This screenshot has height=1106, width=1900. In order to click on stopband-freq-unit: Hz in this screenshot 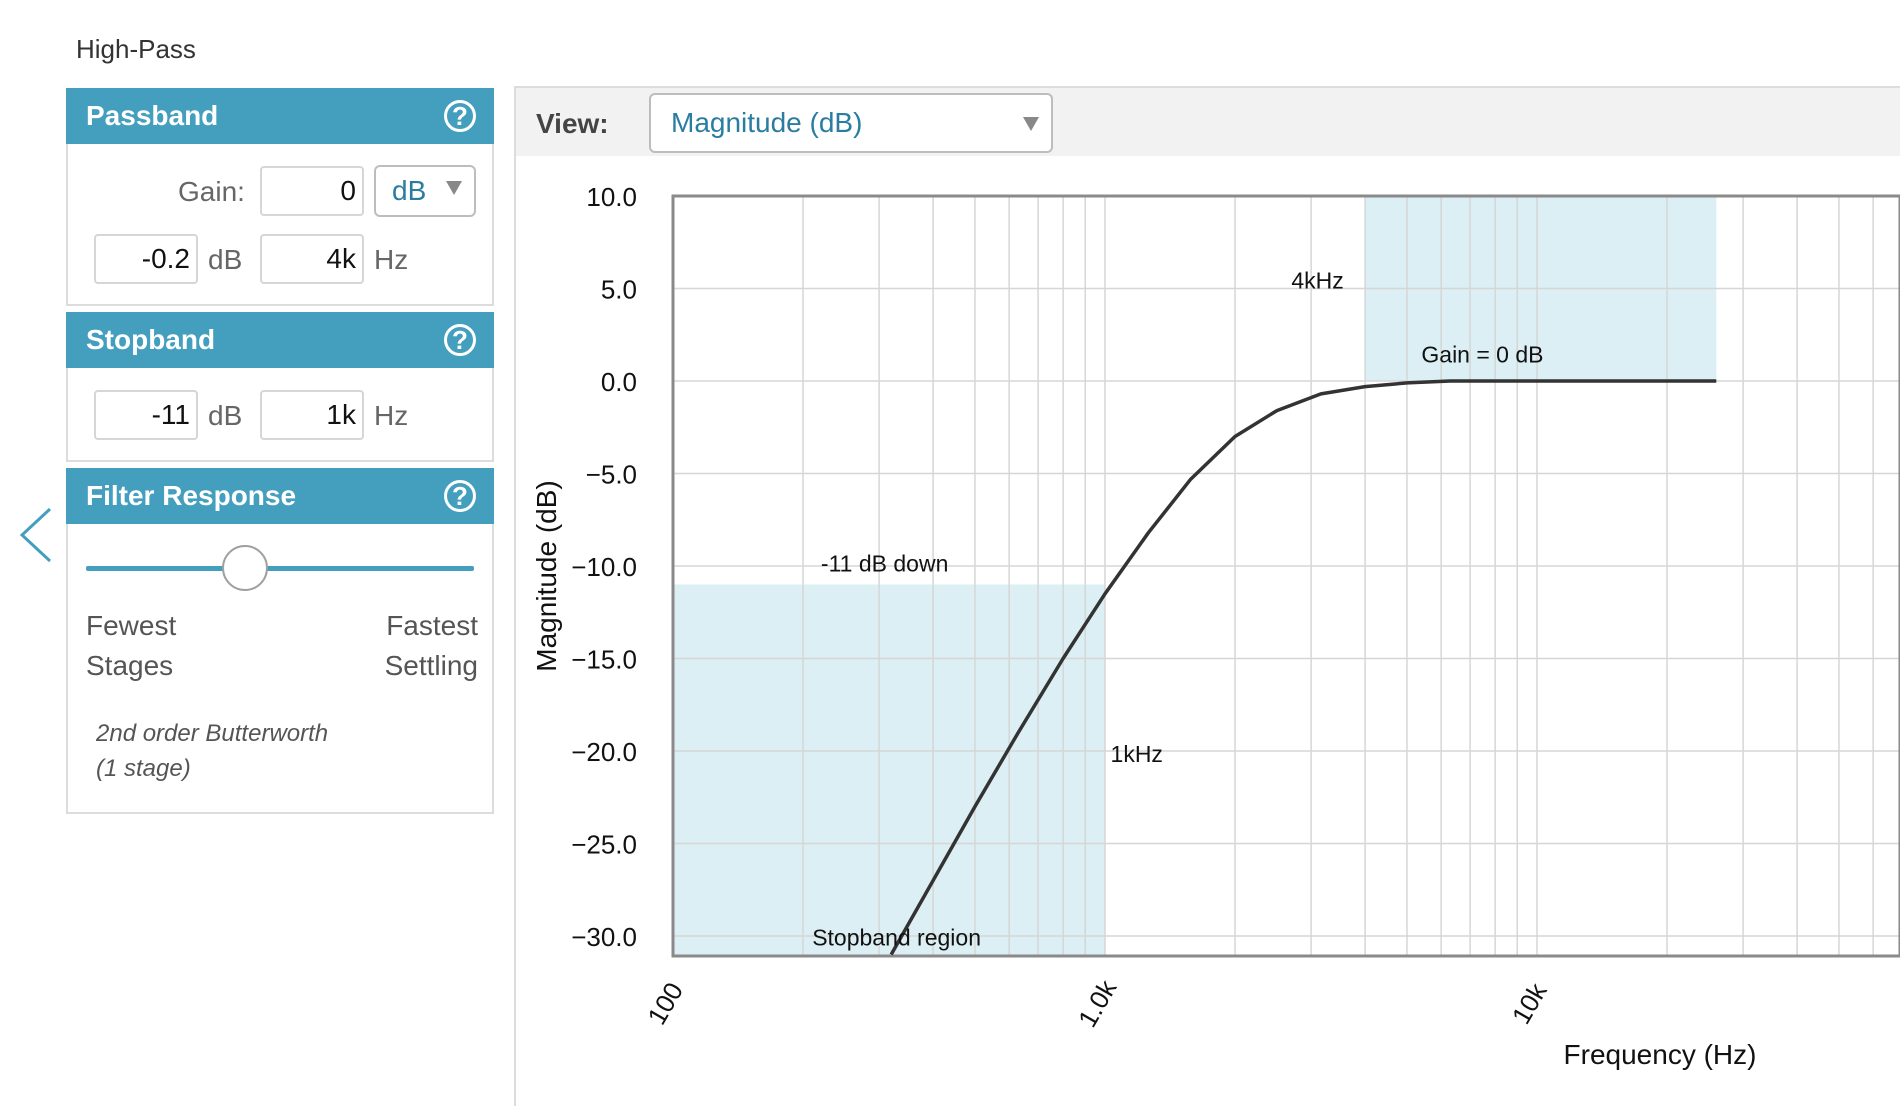, I will do `click(391, 415)`.